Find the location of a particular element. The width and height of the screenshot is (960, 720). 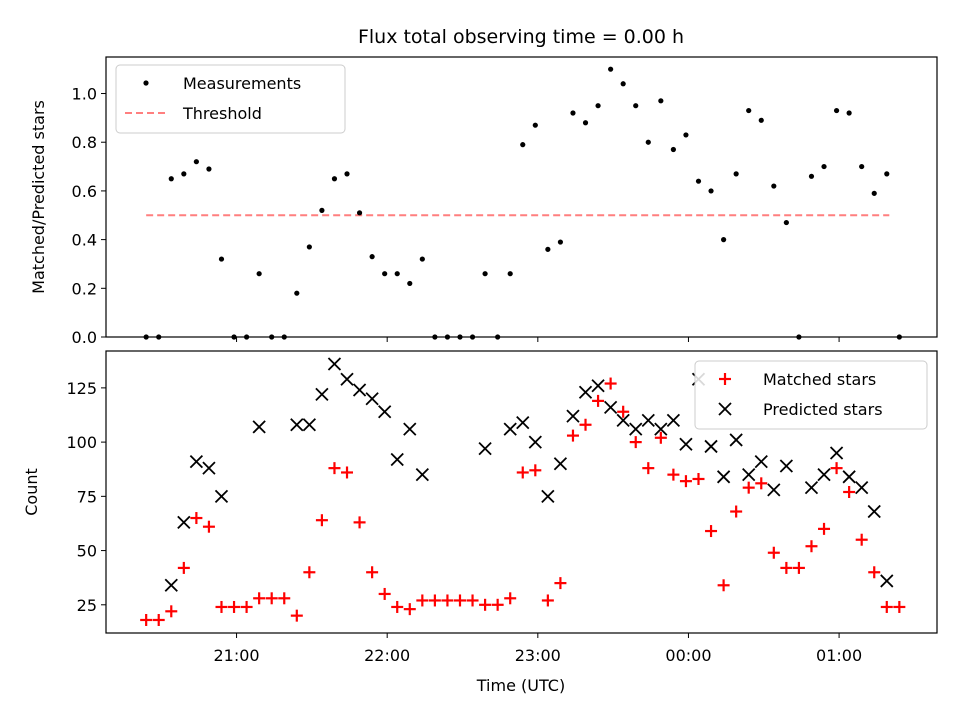

top-legend-box is located at coordinates (230, 99).